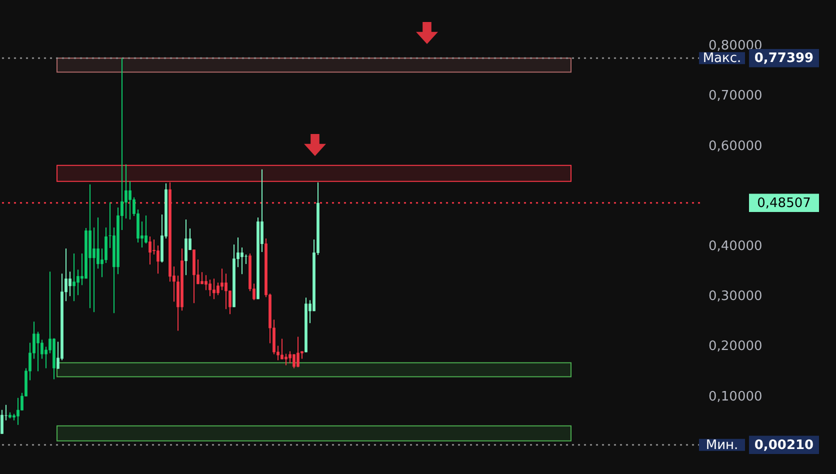 The width and height of the screenshot is (836, 474). Describe the element at coordinates (735, 146) in the screenshot. I see `y-tick-label: 0,60000` at that location.